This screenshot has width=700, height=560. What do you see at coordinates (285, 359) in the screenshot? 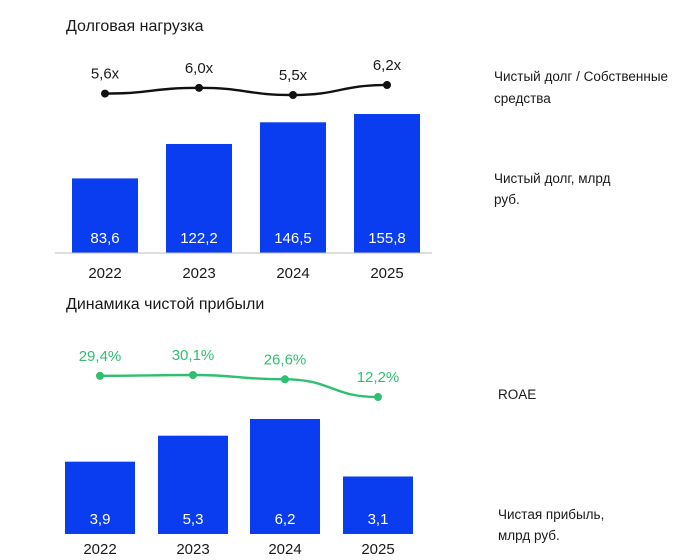
I see `roae-point-label-2024: 26,6%` at bounding box center [285, 359].